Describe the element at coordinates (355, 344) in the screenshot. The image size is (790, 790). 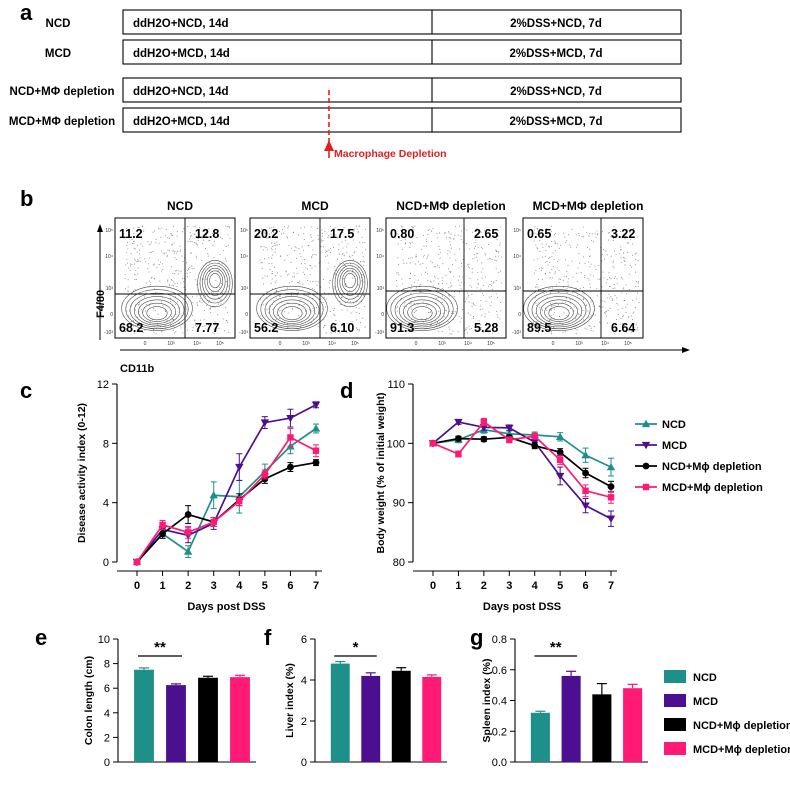
I see `flow-x-tick: 10⁵` at that location.